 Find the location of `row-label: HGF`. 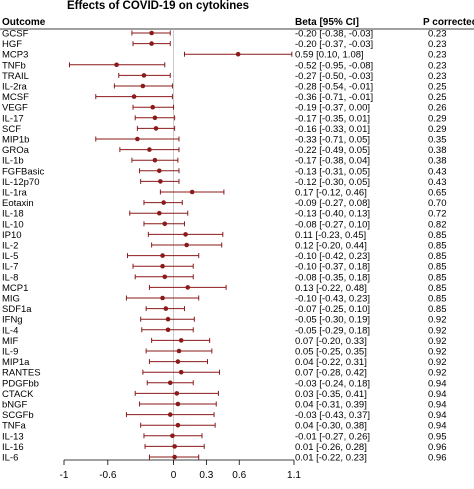

row-label: HGF is located at coordinates (12, 44).